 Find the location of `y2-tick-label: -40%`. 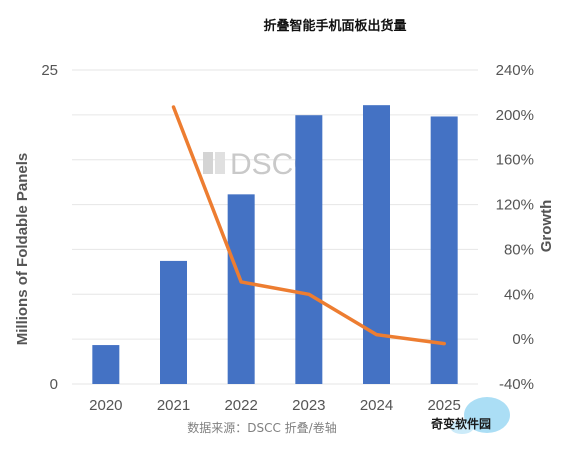

y2-tick-label: -40% is located at coordinates (516, 384).